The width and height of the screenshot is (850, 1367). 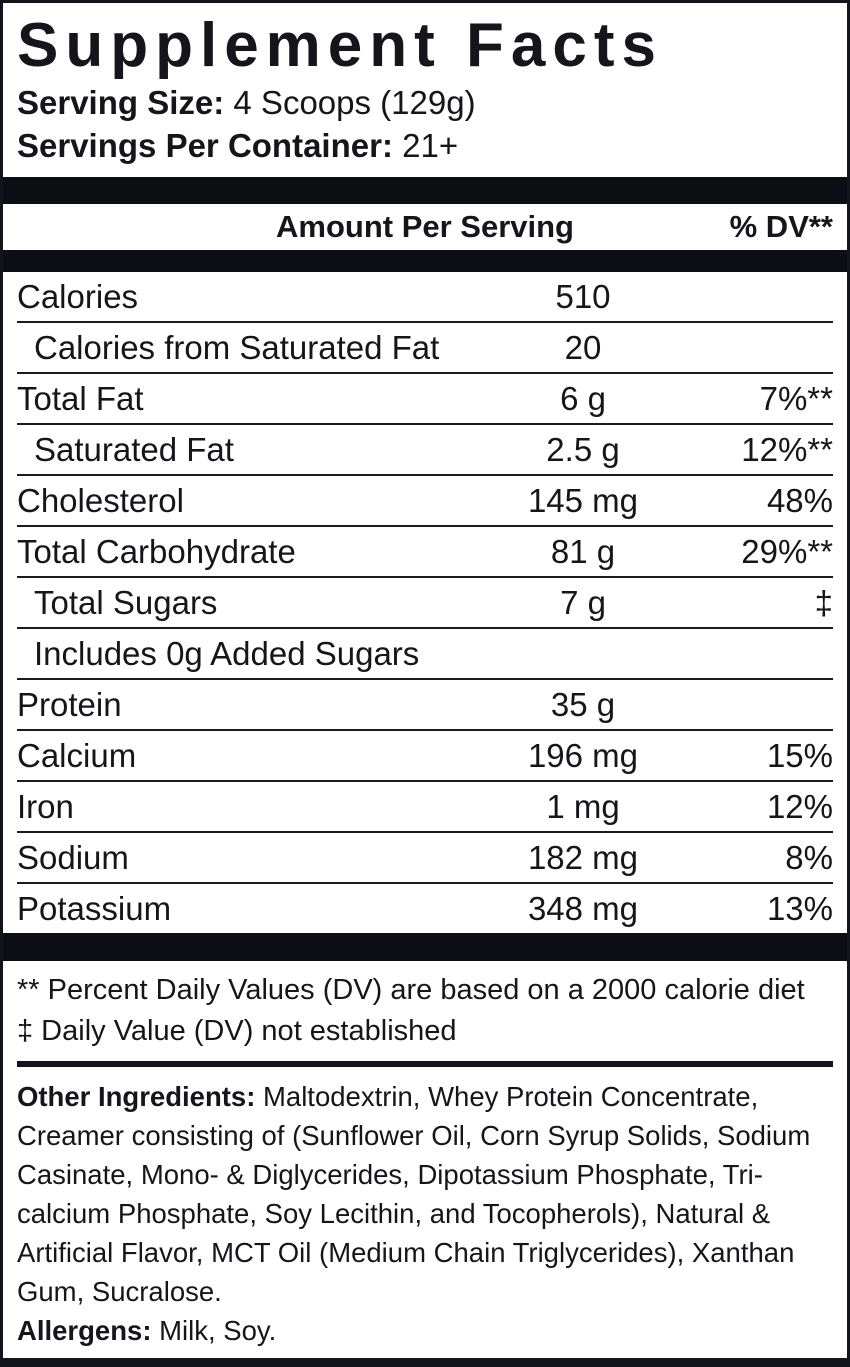 What do you see at coordinates (80, 398) in the screenshot?
I see `nutrient-name: Total Fat` at bounding box center [80, 398].